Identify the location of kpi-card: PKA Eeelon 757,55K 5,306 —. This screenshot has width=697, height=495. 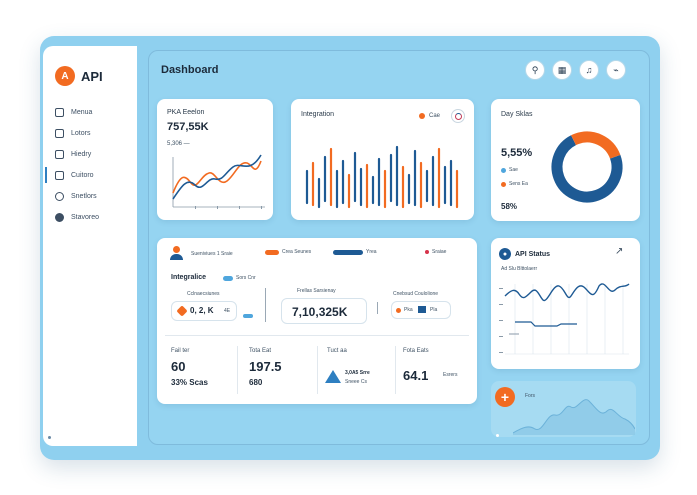
(215, 159).